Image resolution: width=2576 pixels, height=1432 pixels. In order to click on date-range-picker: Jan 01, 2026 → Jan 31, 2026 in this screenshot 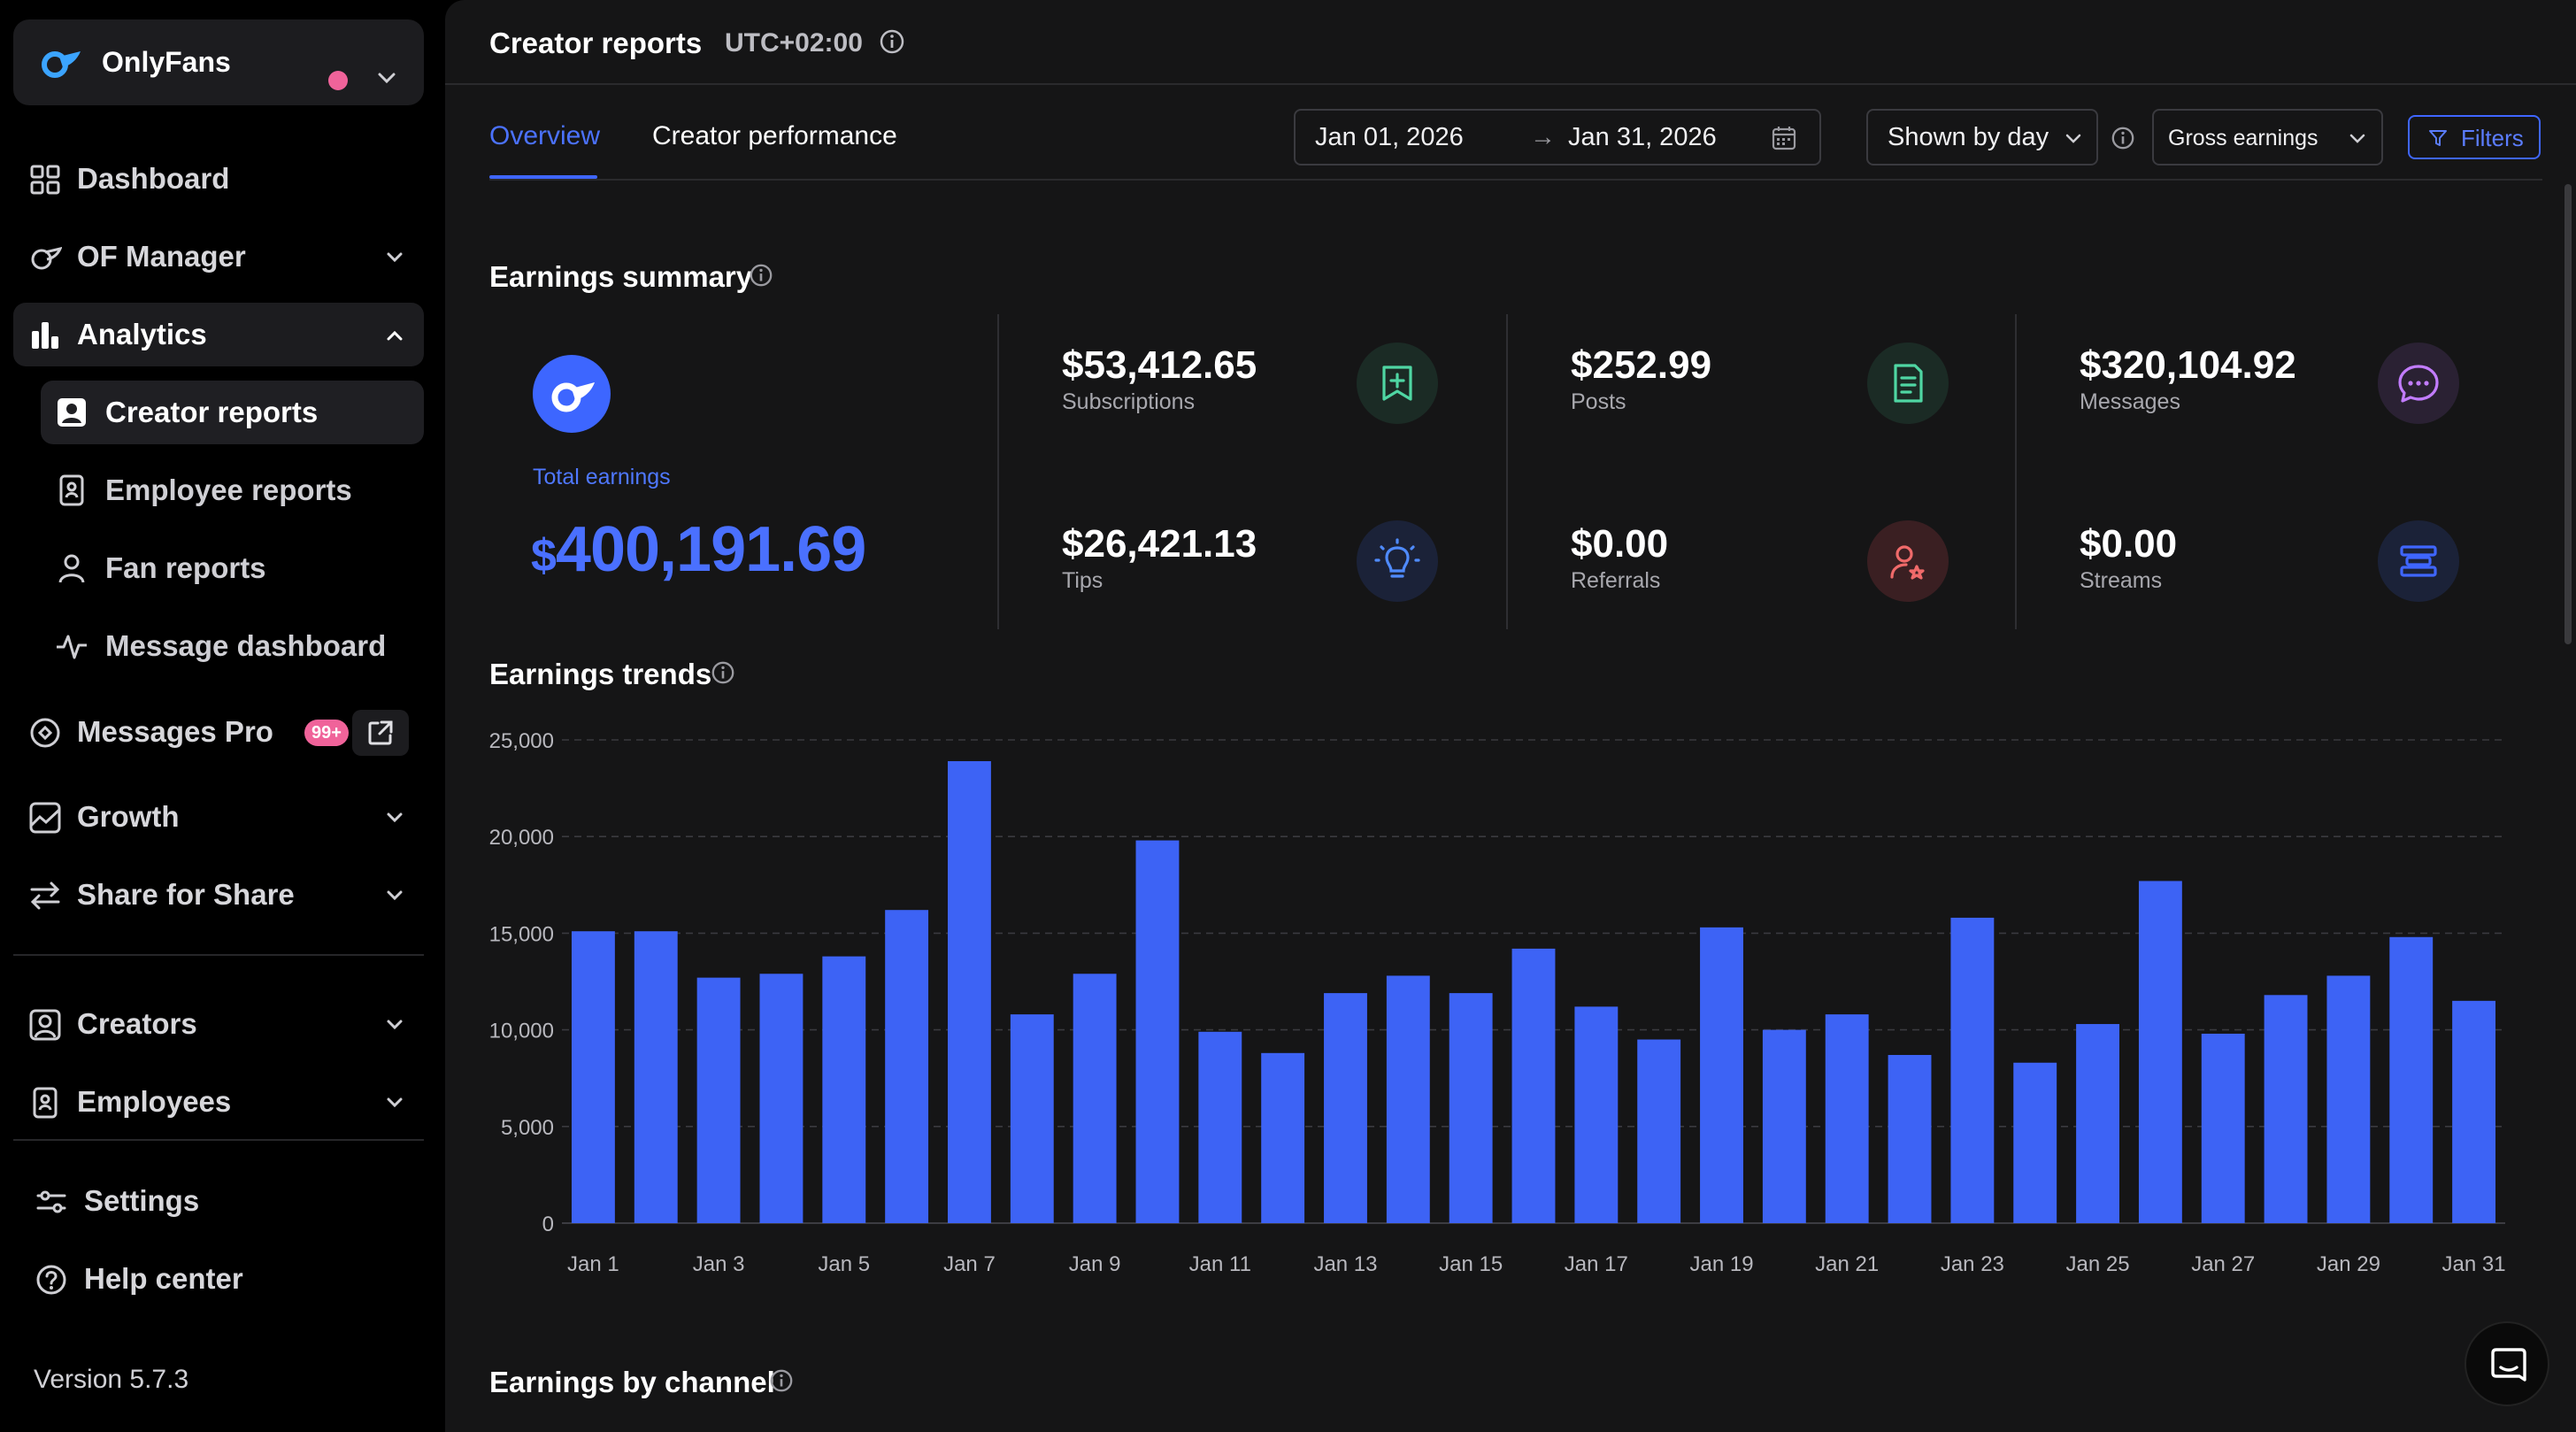, I will do `click(1557, 137)`.